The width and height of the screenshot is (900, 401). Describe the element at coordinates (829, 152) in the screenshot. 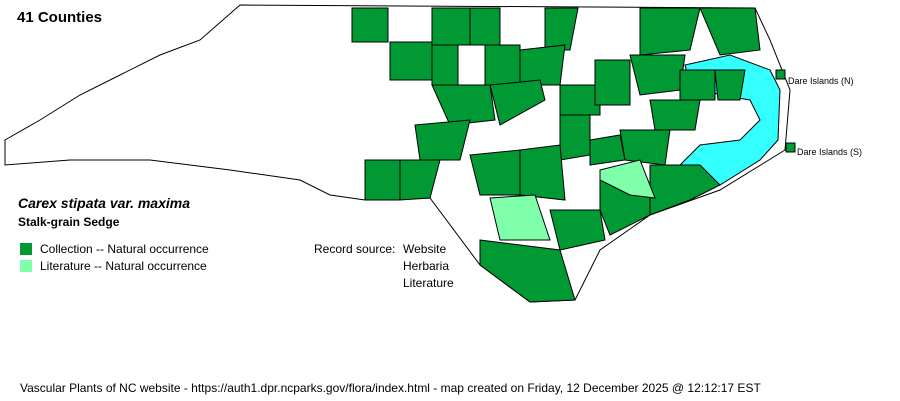

I see `dare-islands-s-label: Dare Islands (S)` at that location.